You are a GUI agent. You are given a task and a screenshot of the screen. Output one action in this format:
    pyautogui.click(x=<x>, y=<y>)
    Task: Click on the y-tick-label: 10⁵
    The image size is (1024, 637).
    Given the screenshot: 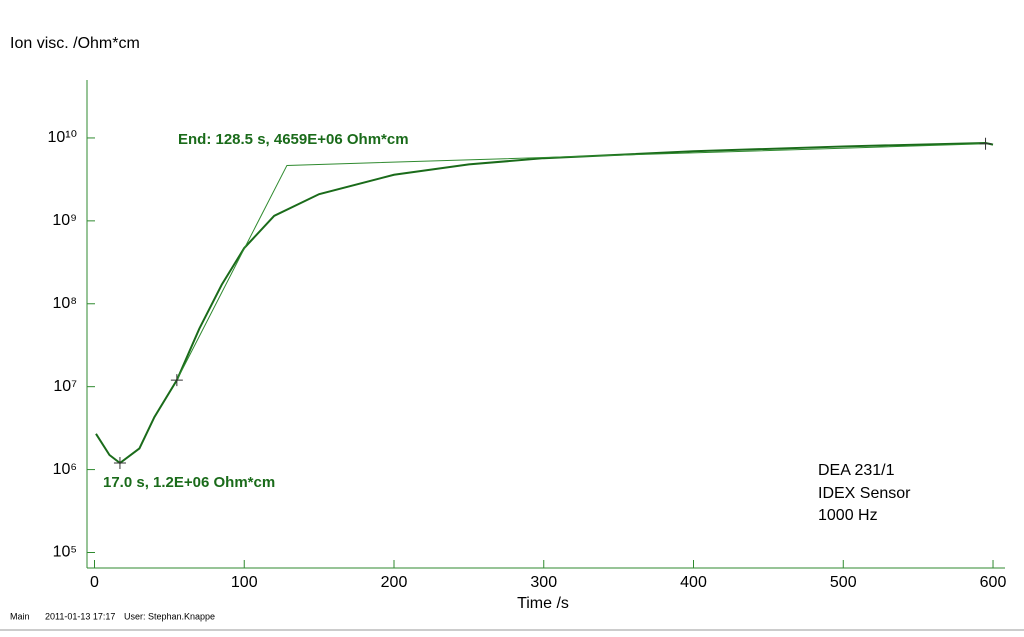 What is the action you would take?
    pyautogui.click(x=65, y=552)
    